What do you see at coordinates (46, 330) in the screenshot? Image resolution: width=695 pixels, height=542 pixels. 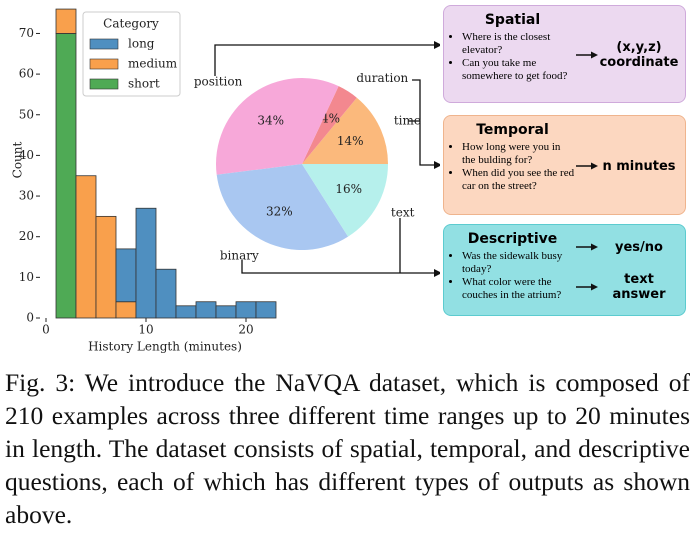 I see `x-tick-label: 0` at bounding box center [46, 330].